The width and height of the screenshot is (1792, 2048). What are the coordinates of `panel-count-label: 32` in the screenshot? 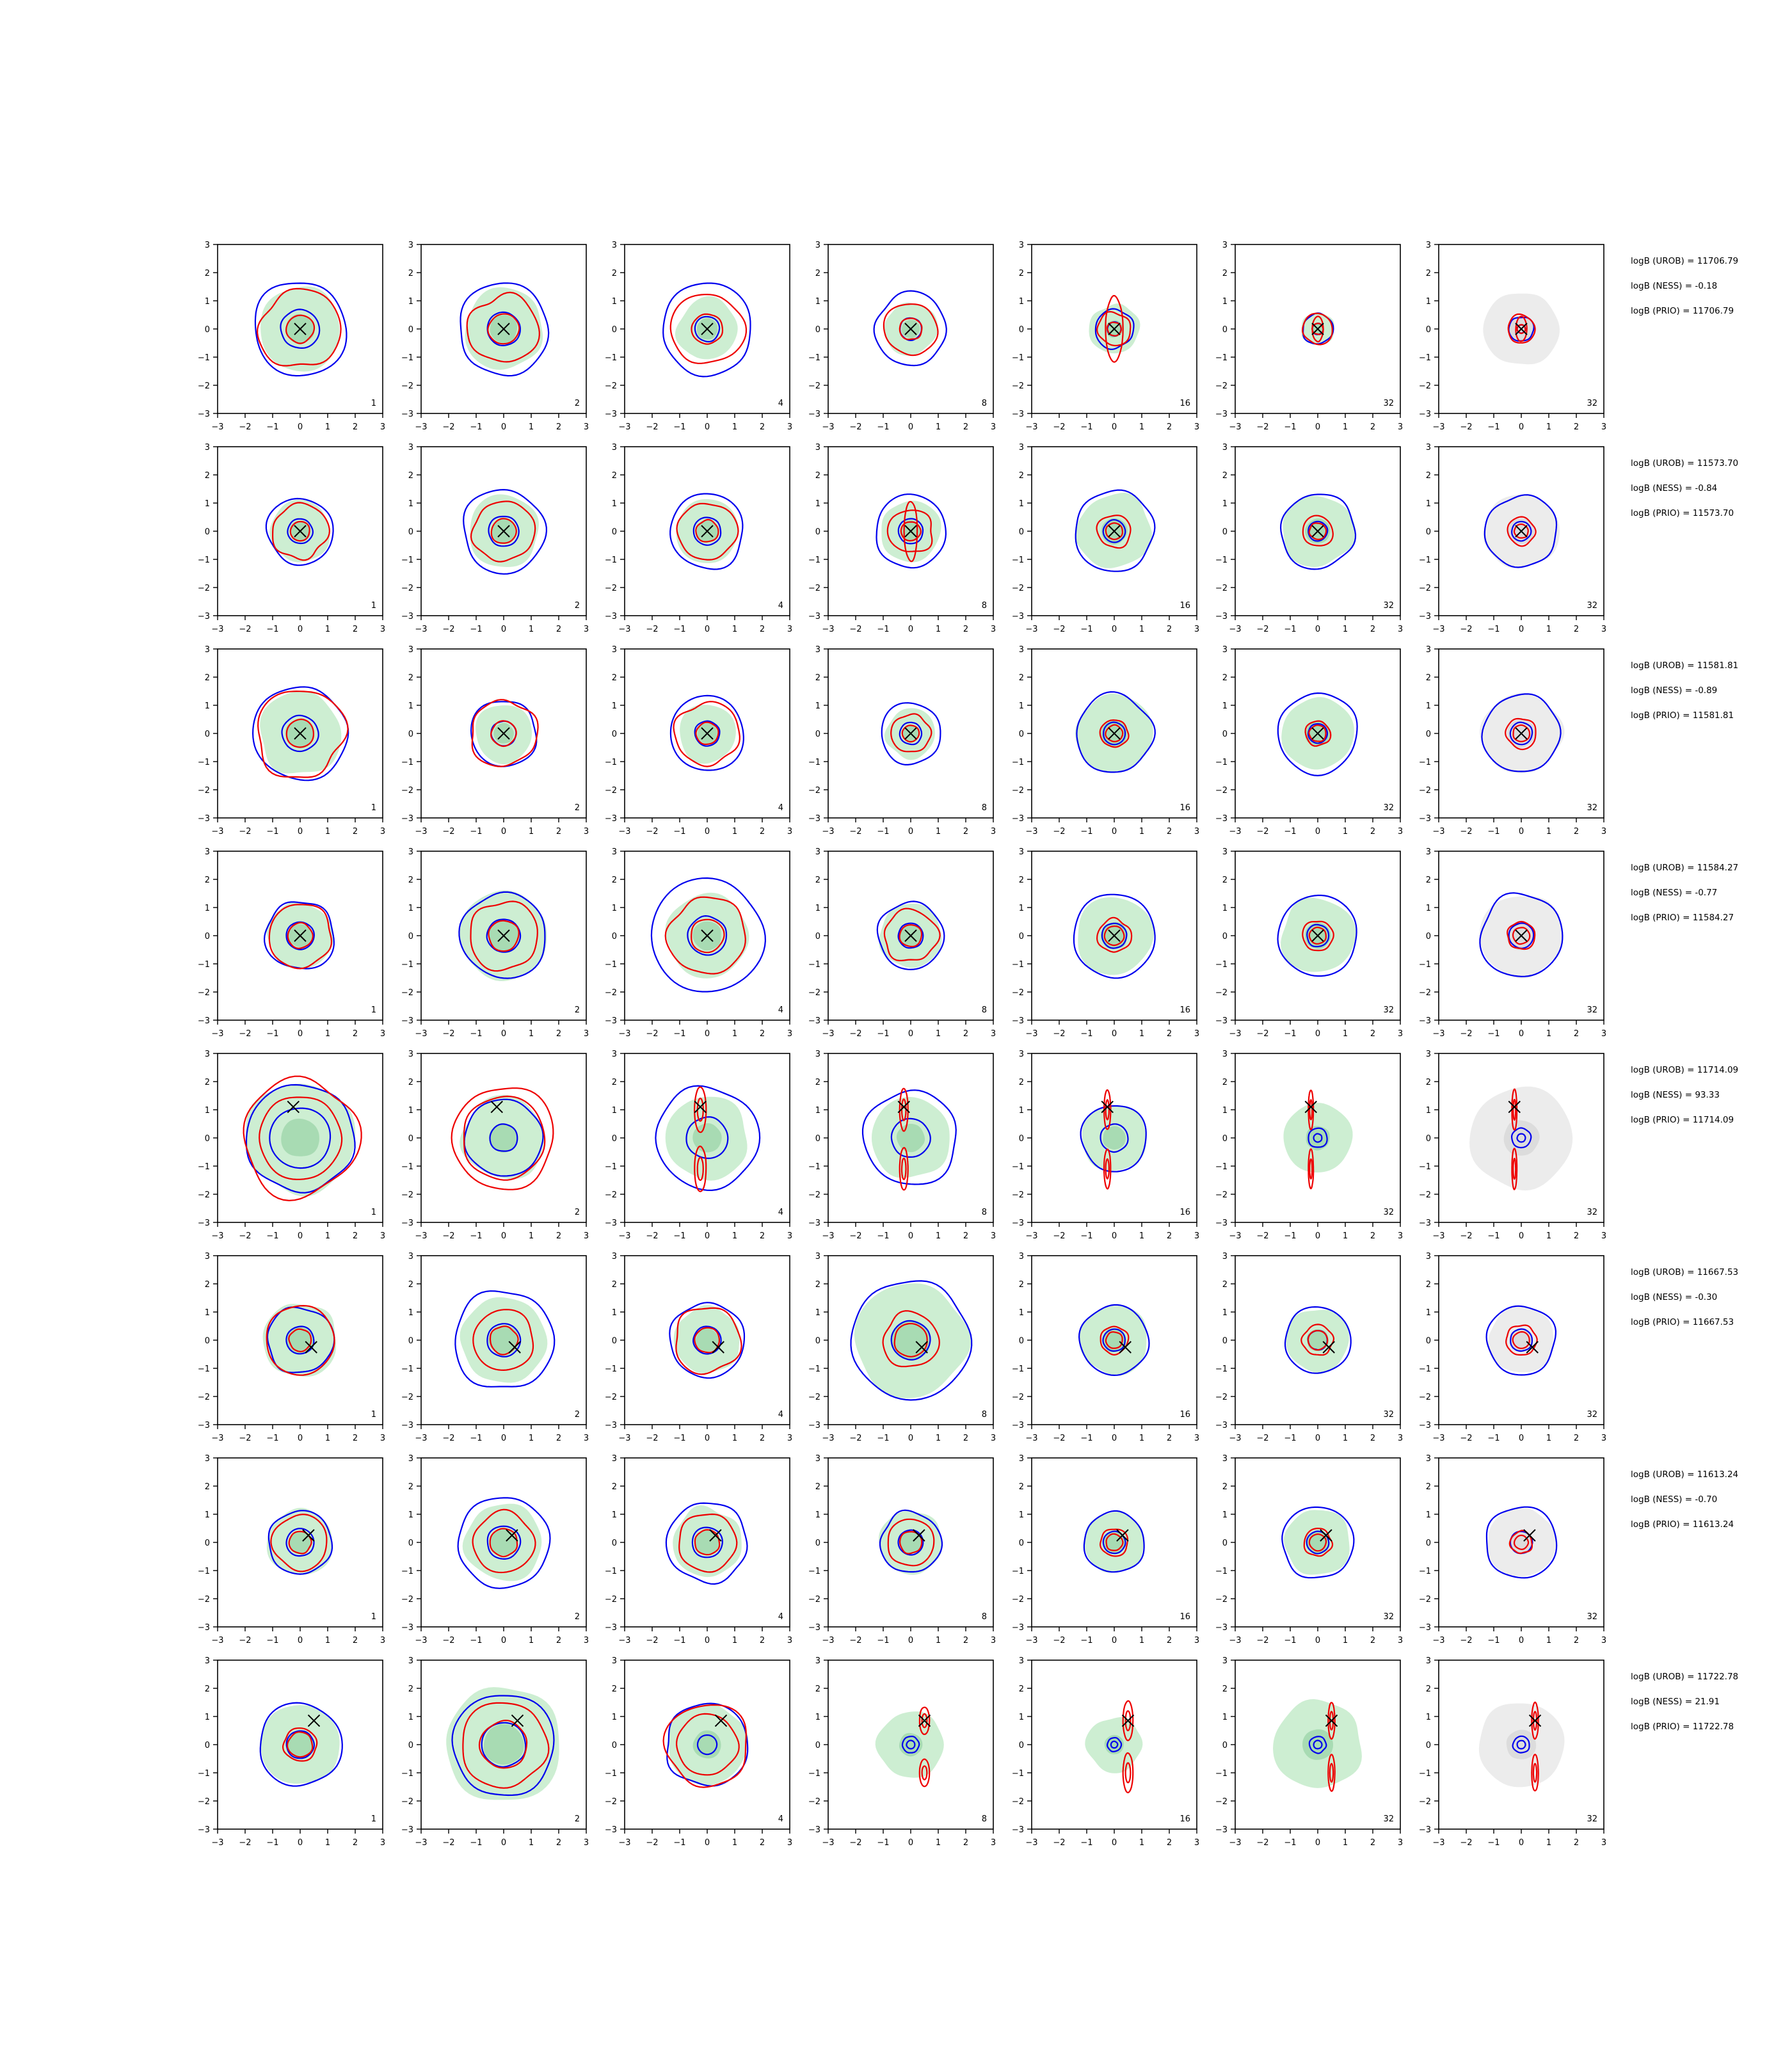 It's located at (1592, 1010).